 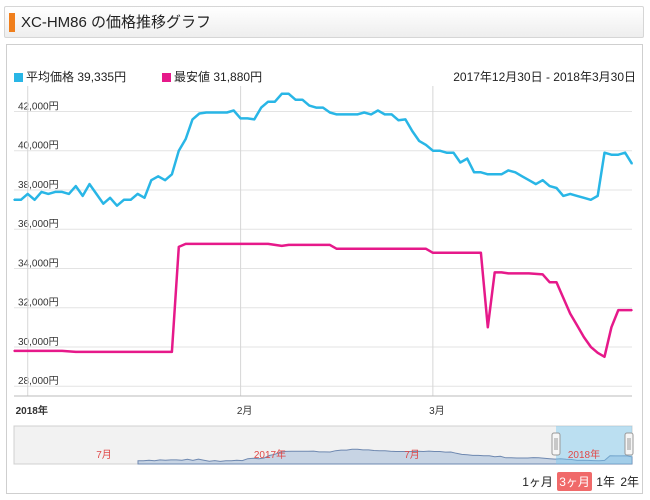 I want to click on legend-item-min: 最安値 31,880円, so click(x=212, y=76).